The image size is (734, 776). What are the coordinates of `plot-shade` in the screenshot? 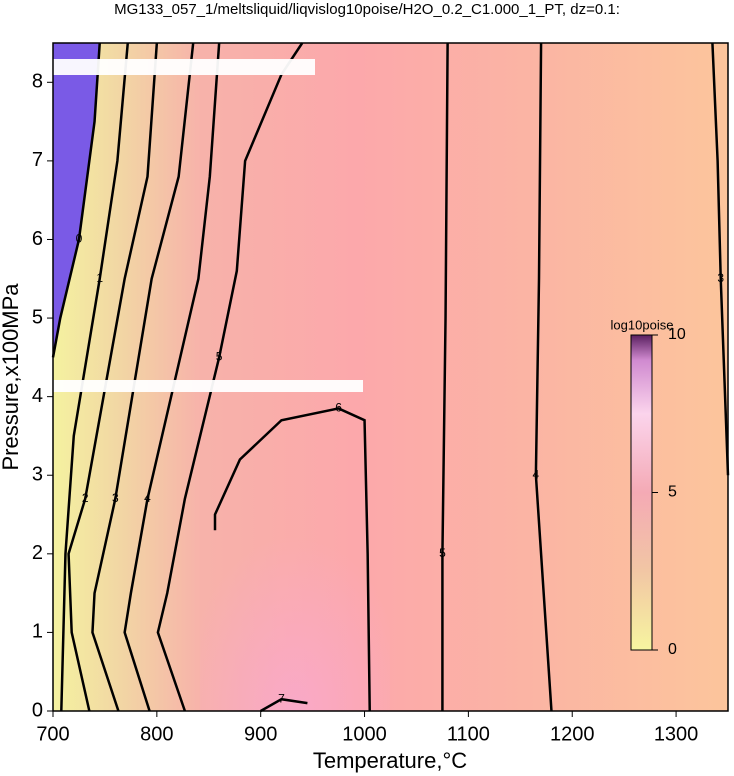 It's located at (295, 565).